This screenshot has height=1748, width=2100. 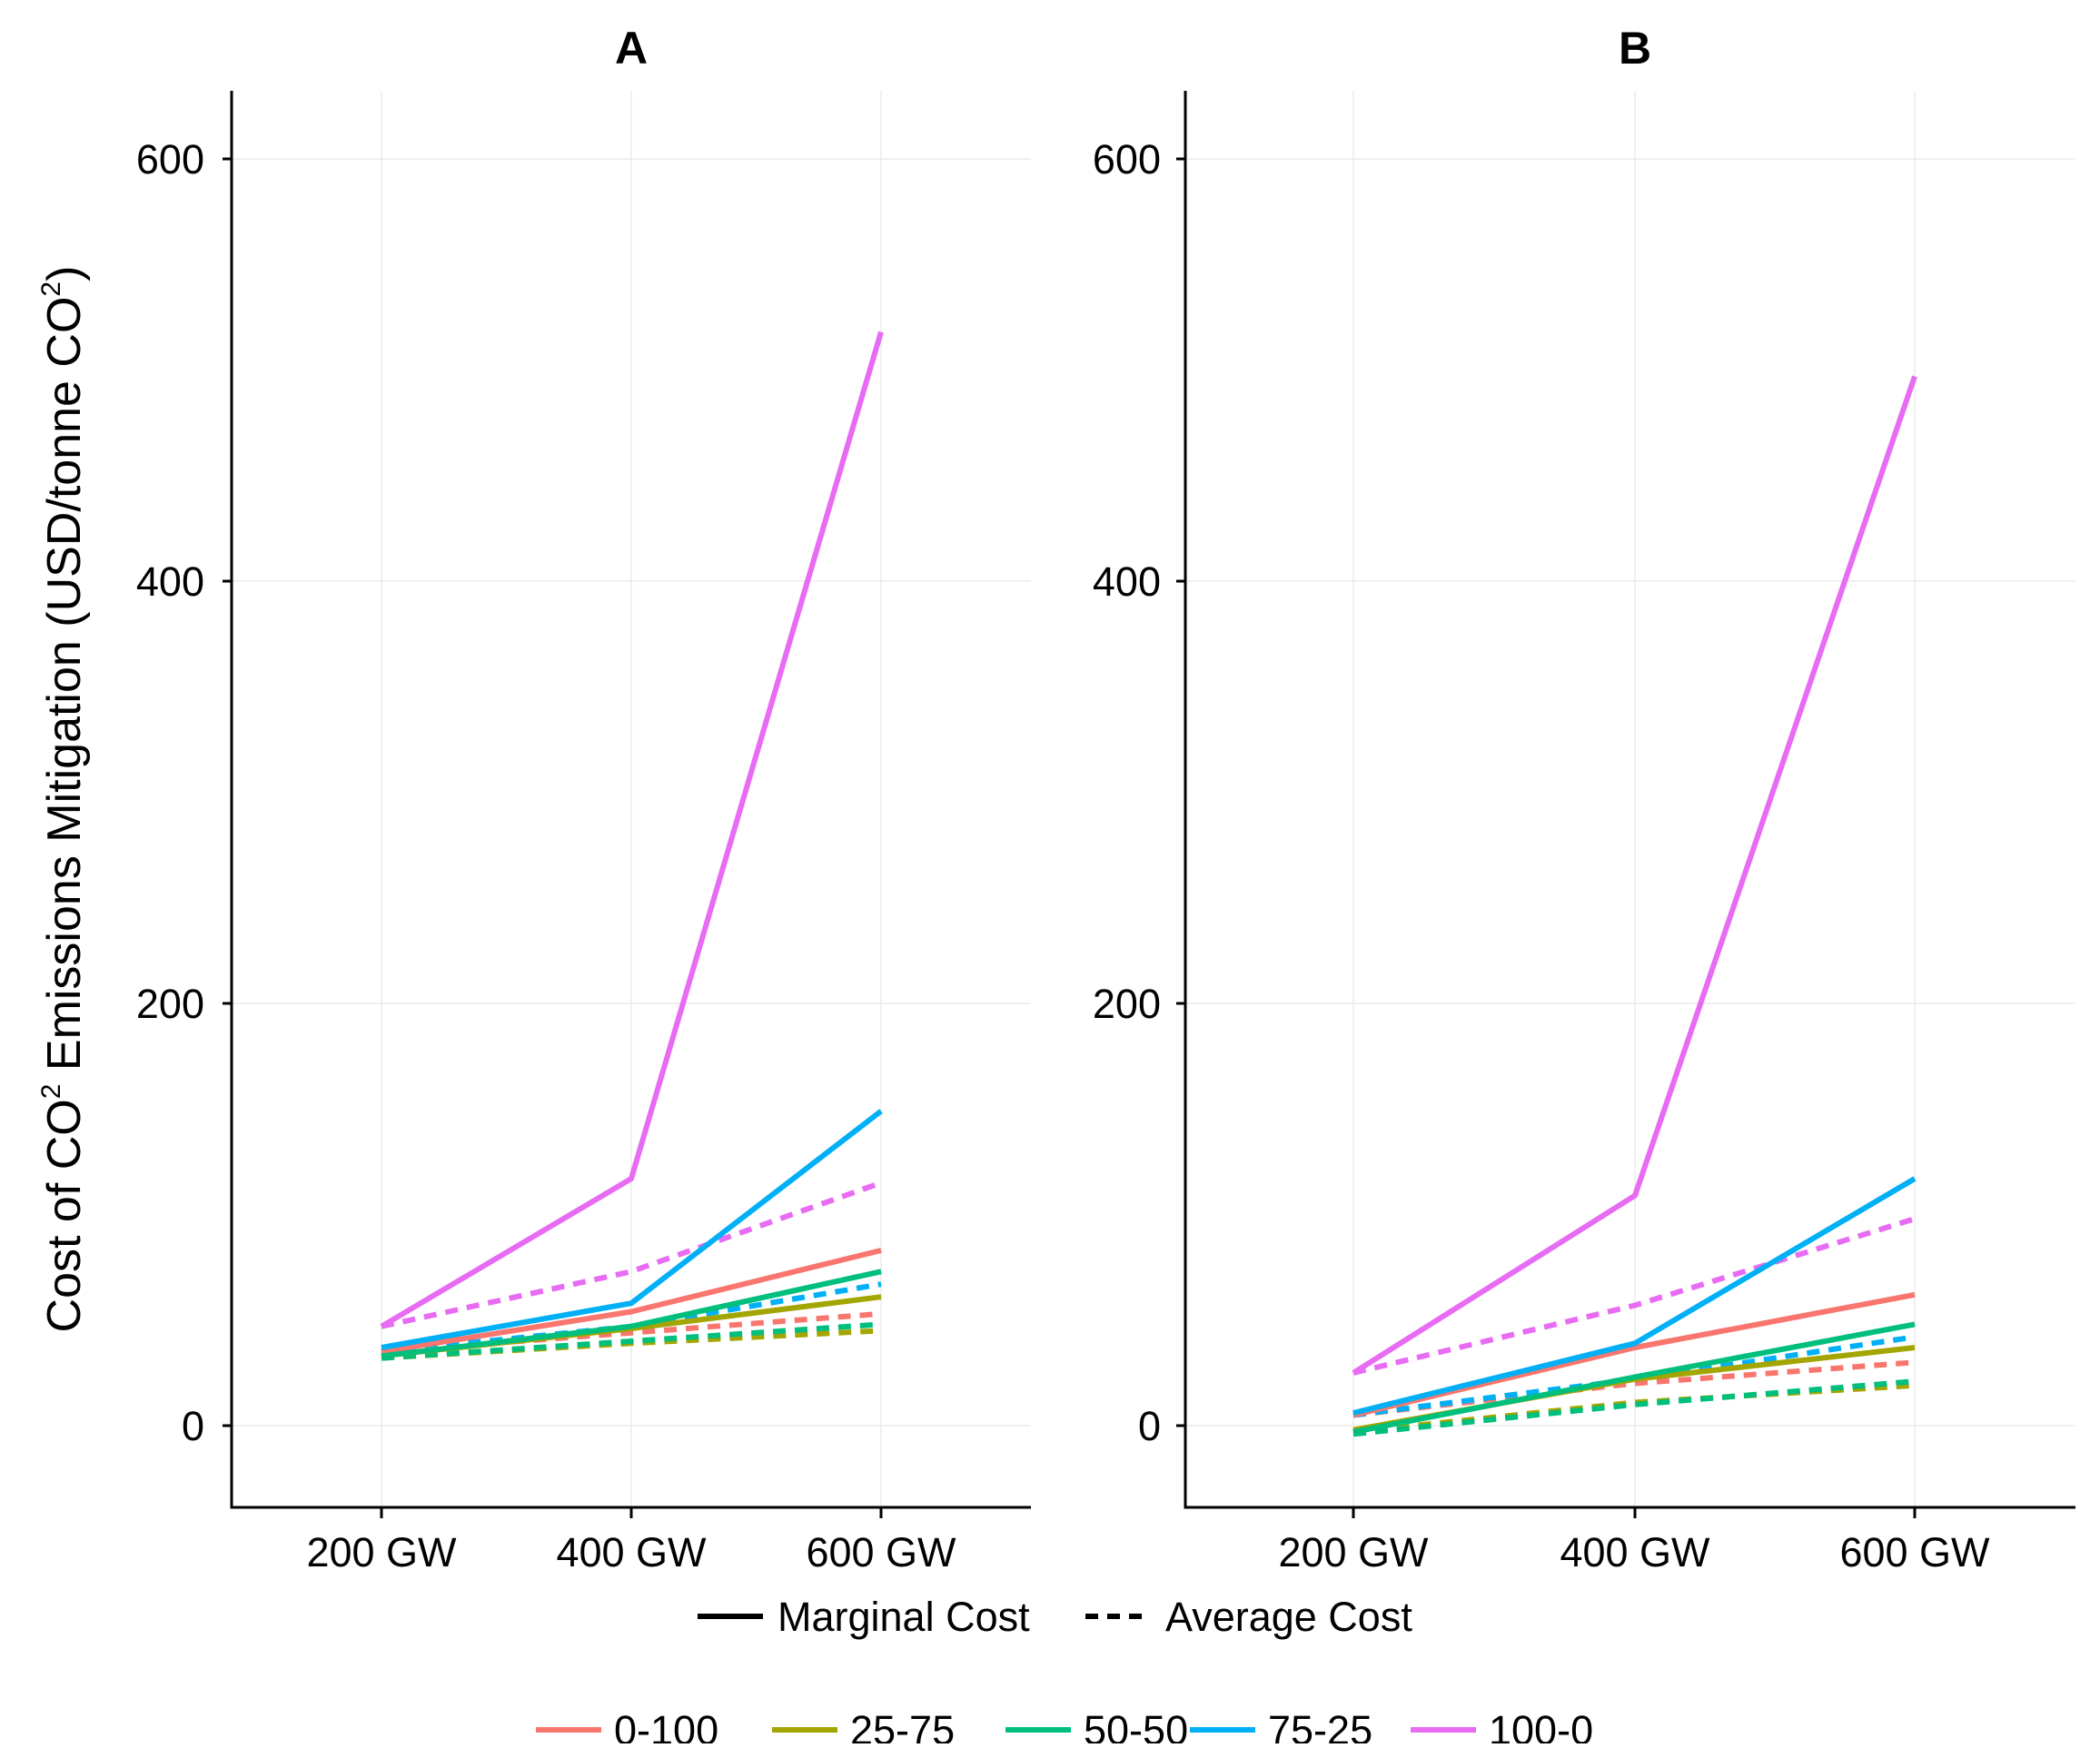 What do you see at coordinates (1288, 1617) in the screenshot?
I see `legend-label: Average Cost` at bounding box center [1288, 1617].